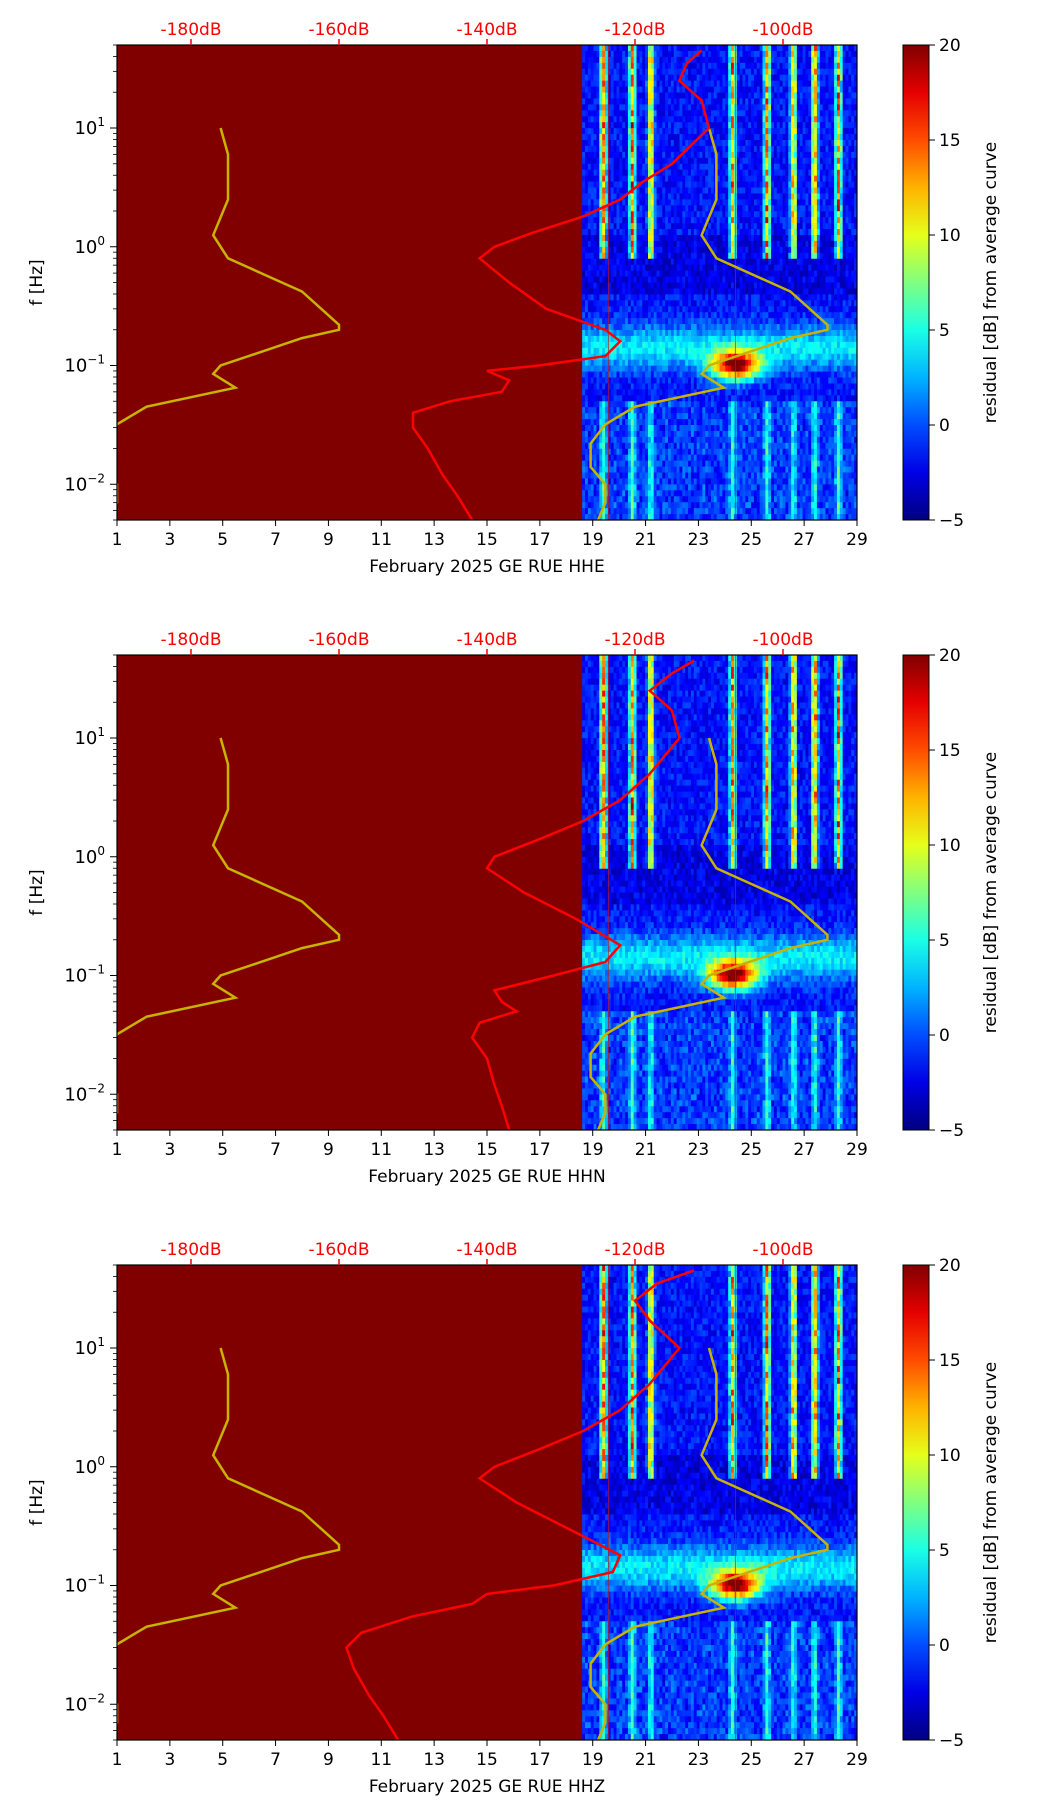  I want to click on db-tick-label: -160dB, so click(338, 1250).